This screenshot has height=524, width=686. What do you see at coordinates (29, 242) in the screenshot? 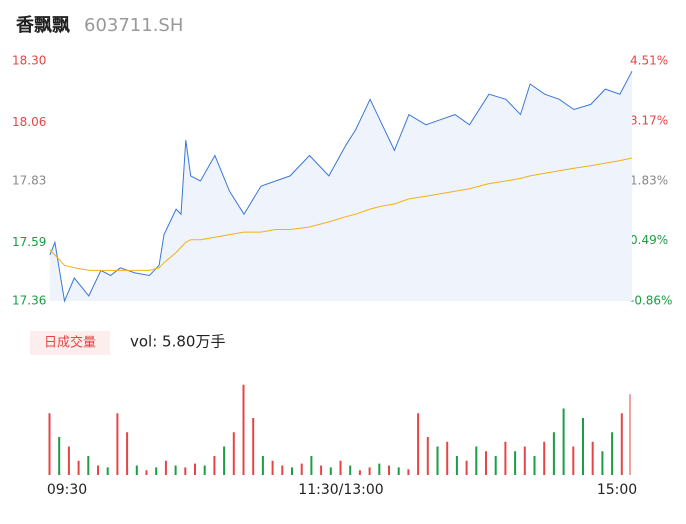
I see `y-tick-label: 17.59` at bounding box center [29, 242].